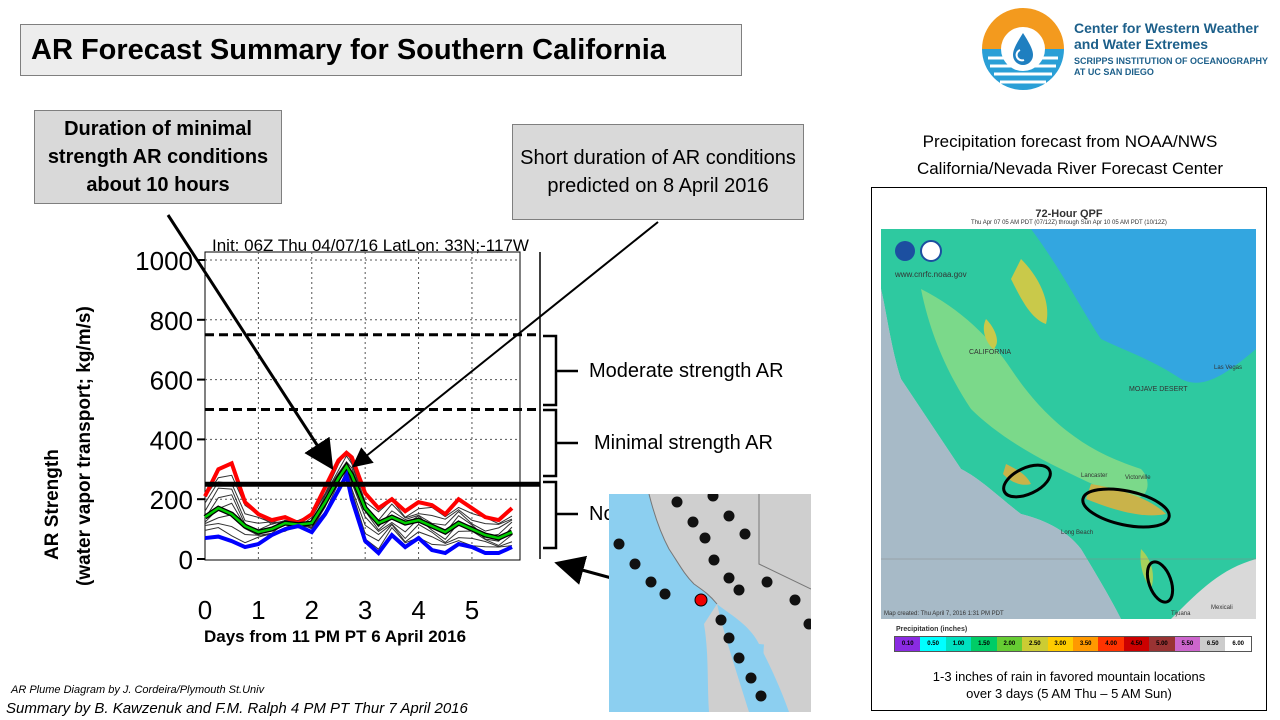  I want to click on bracket-not-ar, so click(560, 515).